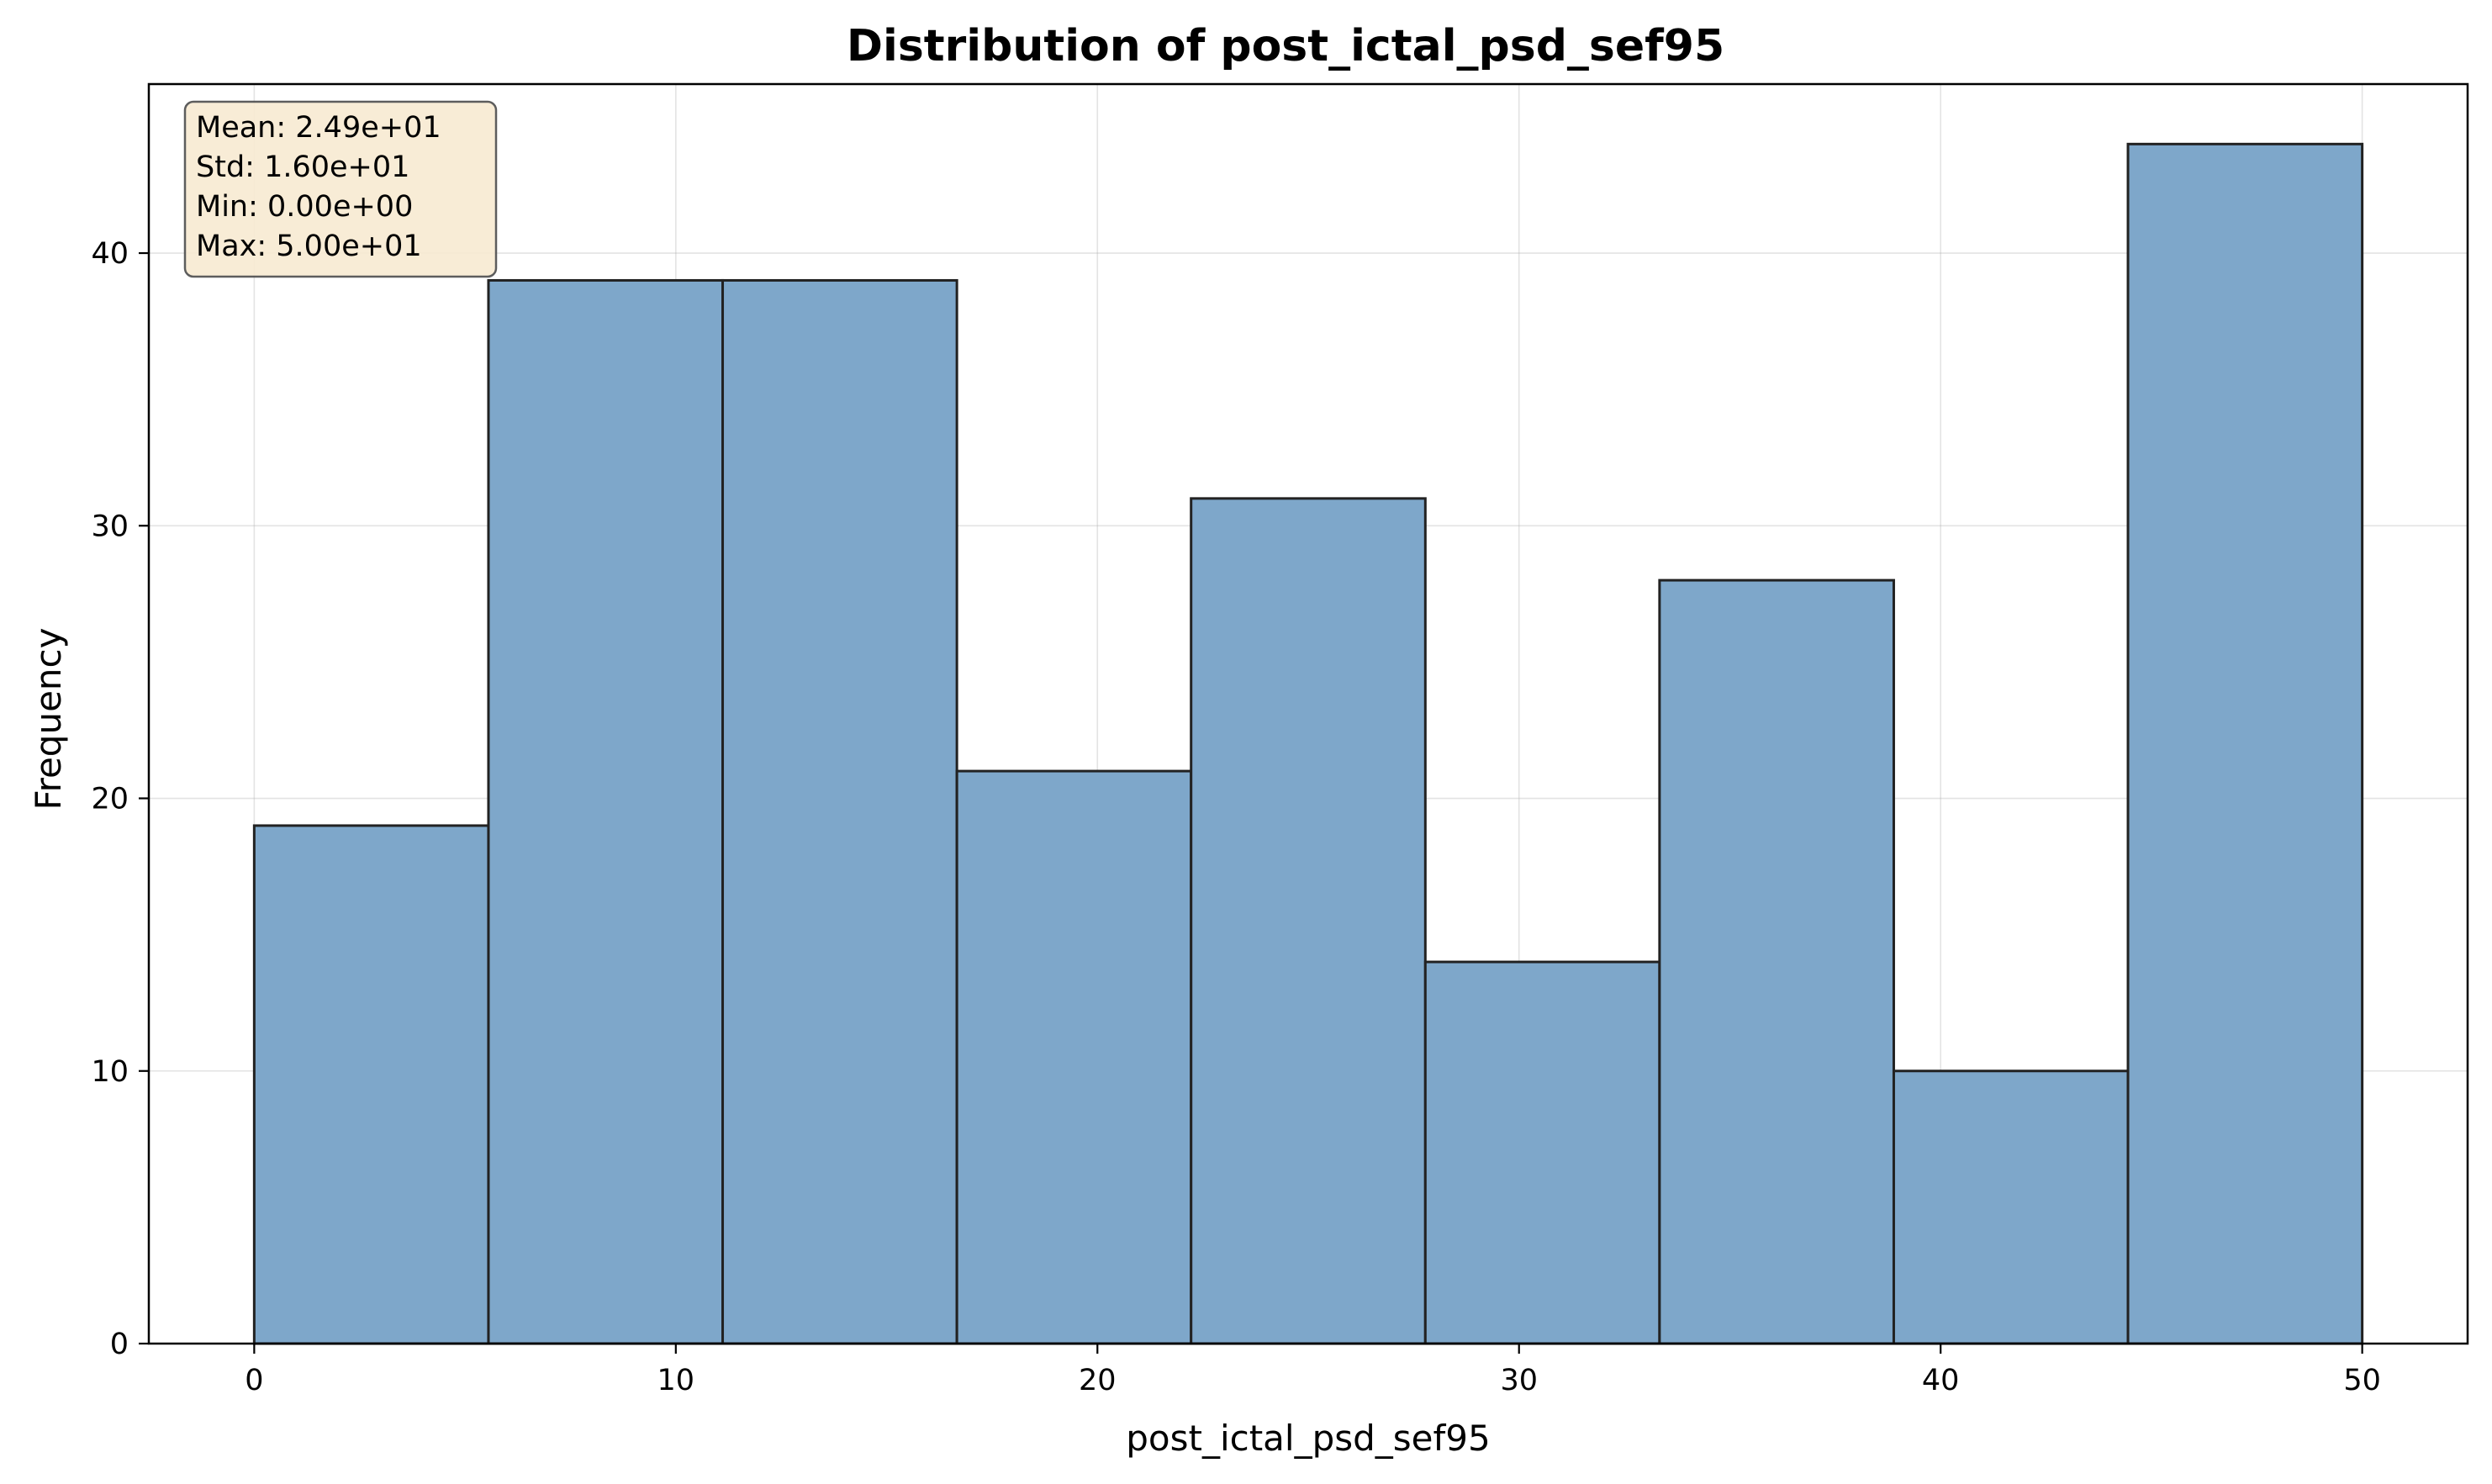  What do you see at coordinates (254, 1380) in the screenshot?
I see `x-tick-label-0: 0` at bounding box center [254, 1380].